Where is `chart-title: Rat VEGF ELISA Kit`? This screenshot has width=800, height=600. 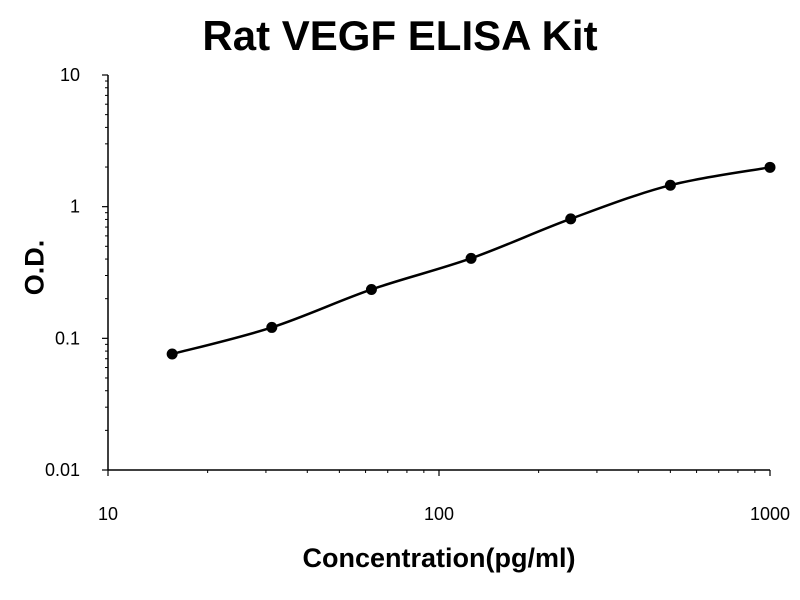
chart-title: Rat VEGF ELISA Kit is located at coordinates (400, 35).